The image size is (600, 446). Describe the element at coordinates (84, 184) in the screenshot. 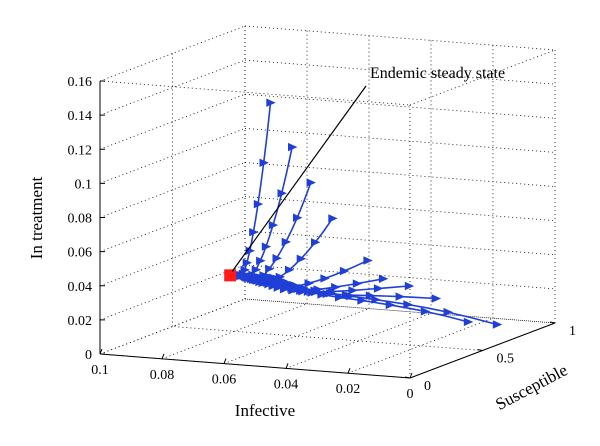

I see `z-tick-label: 0.1` at that location.